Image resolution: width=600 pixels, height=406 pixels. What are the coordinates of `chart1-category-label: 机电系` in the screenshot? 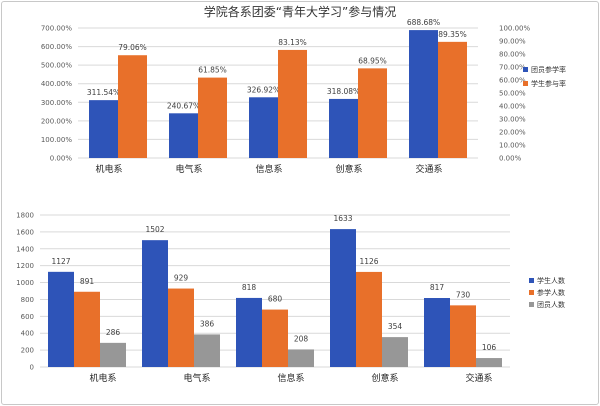 It's located at (108, 169).